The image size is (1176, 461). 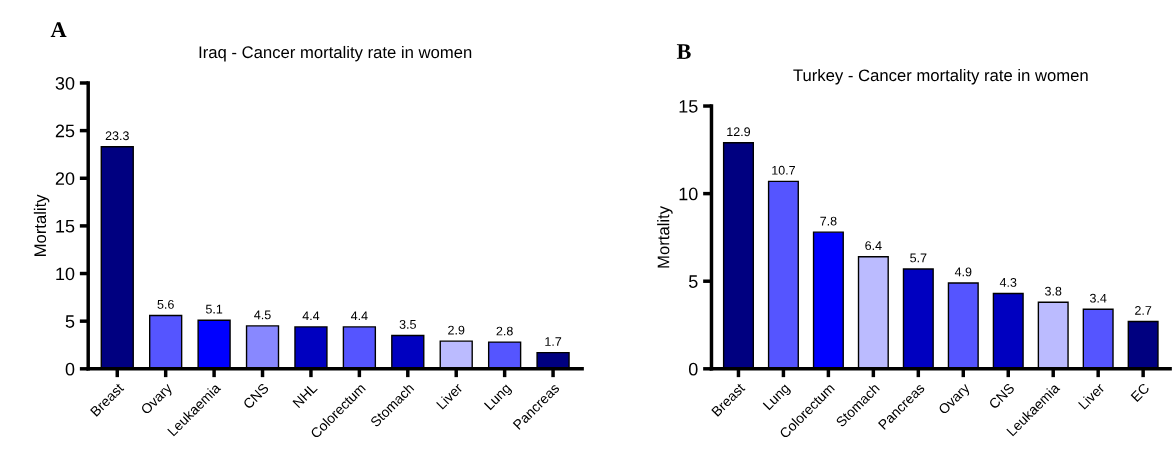 What do you see at coordinates (783, 170) in the screenshot?
I see `data-label: 10.7` at bounding box center [783, 170].